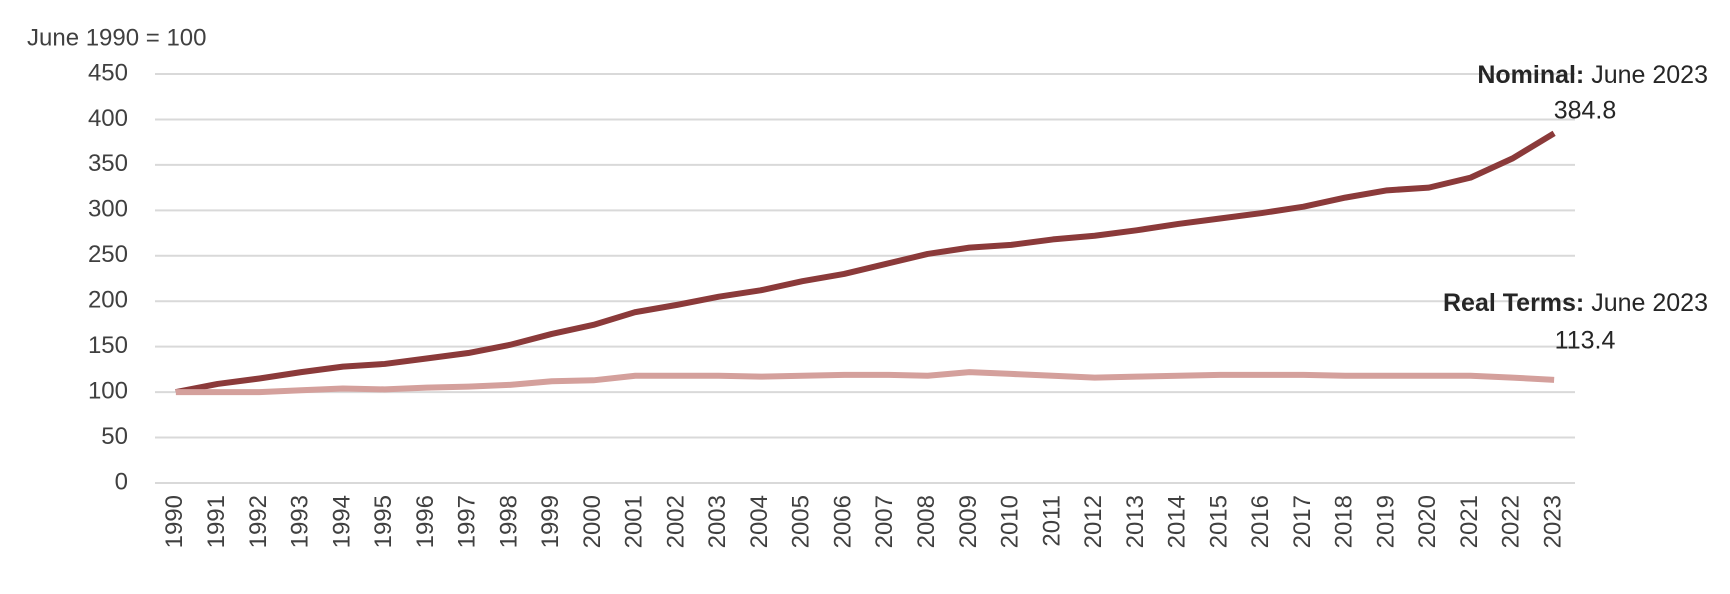  What do you see at coordinates (1585, 341) in the screenshot?
I see `value-label: 113.4` at bounding box center [1585, 341].